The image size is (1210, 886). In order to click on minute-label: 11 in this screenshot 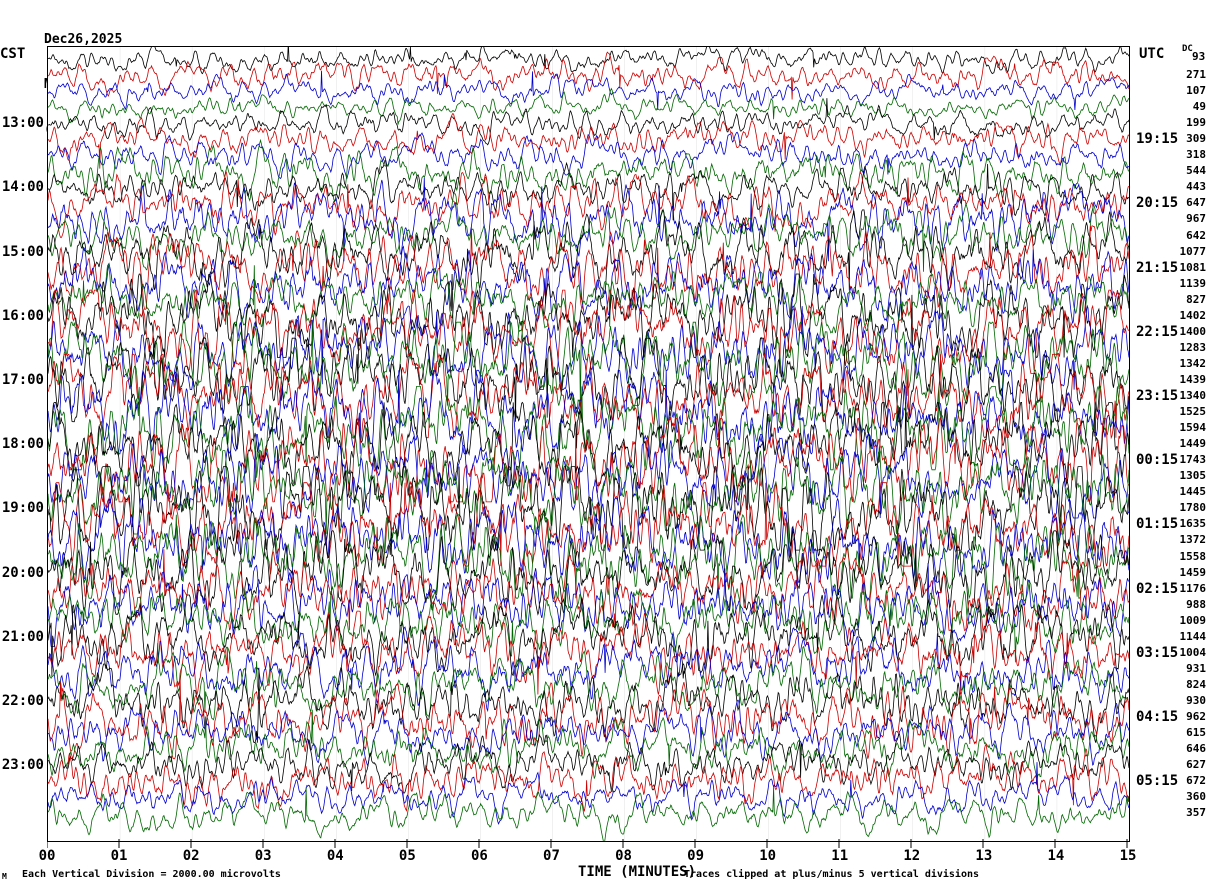, I will do `click(840, 856)`.